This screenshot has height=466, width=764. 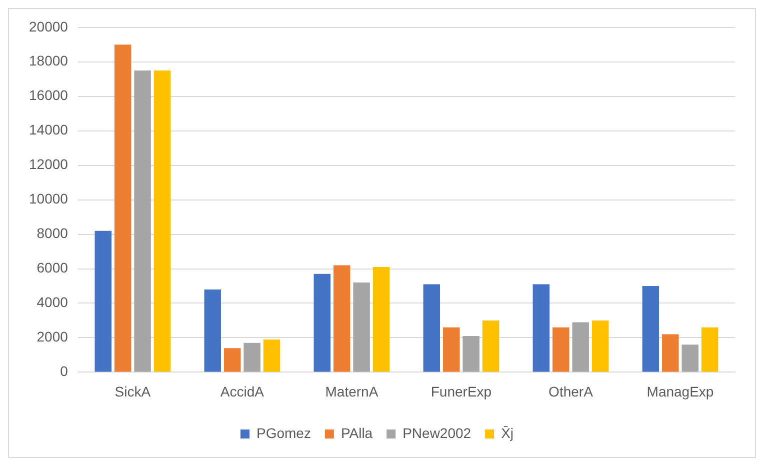 I want to click on legend-label: PAlla, so click(x=356, y=432).